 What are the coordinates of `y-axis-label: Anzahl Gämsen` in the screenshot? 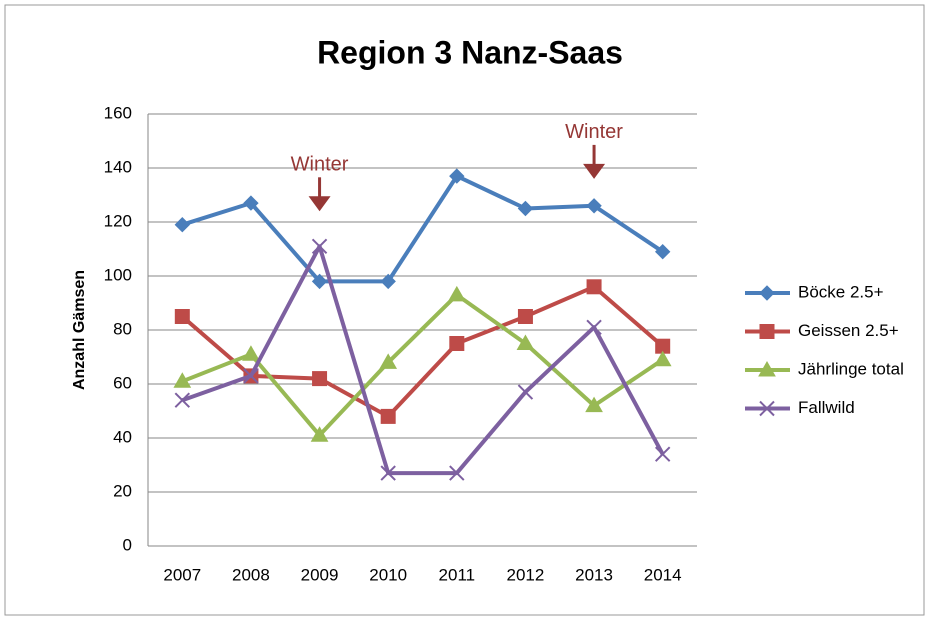 It's located at (79, 330).